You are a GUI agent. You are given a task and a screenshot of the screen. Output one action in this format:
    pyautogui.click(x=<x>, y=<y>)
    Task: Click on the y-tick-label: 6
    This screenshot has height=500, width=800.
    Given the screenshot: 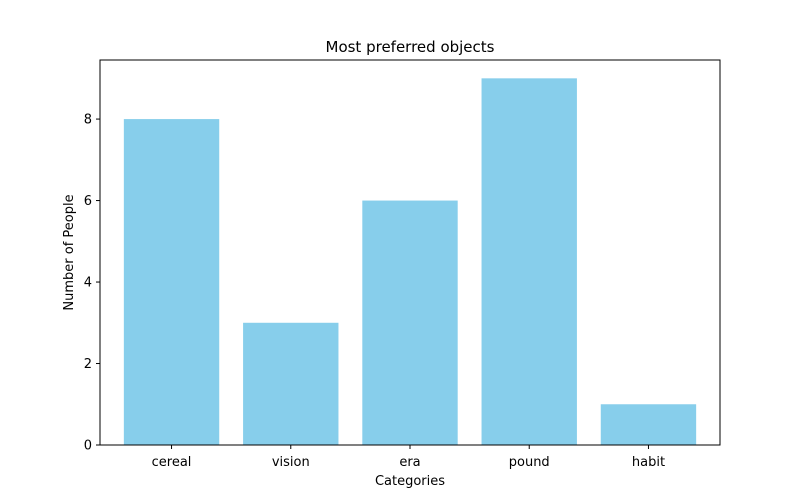 What is the action you would take?
    pyautogui.click(x=88, y=201)
    